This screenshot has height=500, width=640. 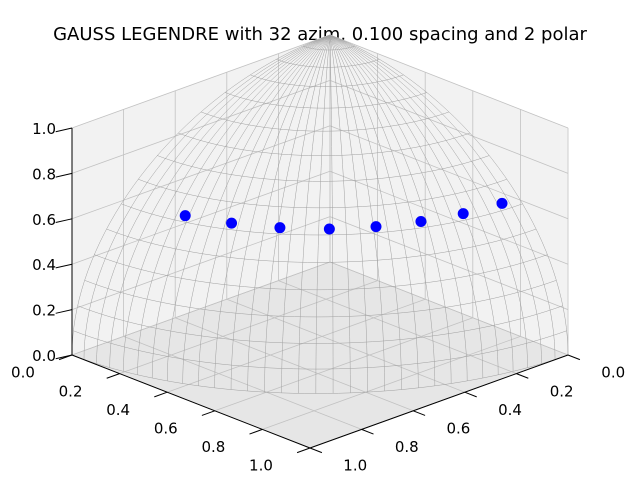 I want to click on data-points, so click(x=343, y=216).